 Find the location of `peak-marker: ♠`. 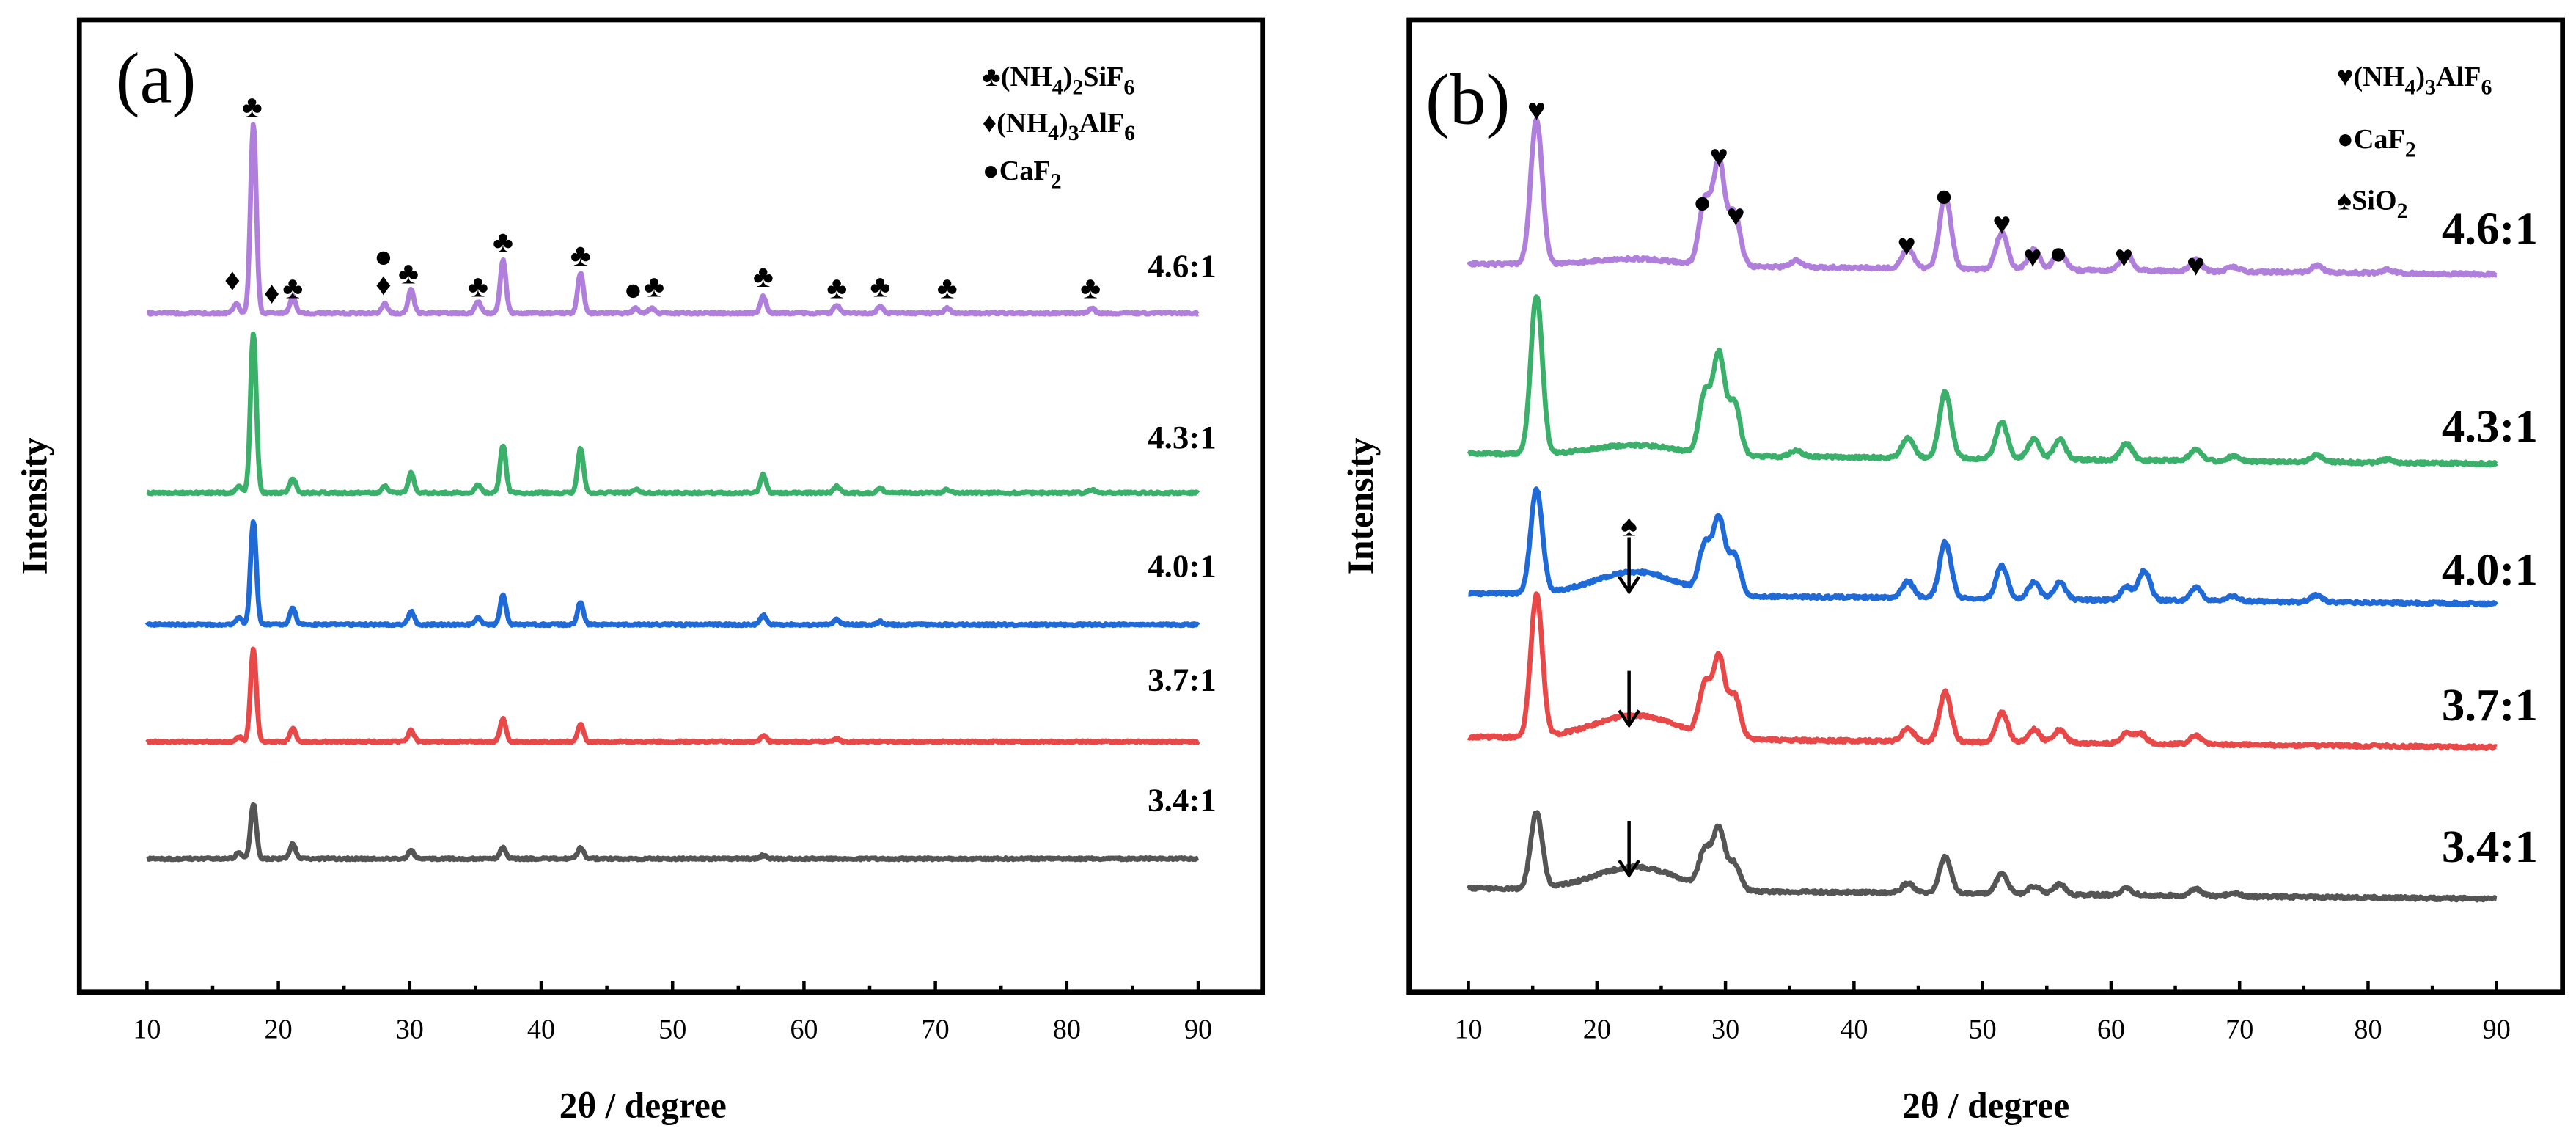

peak-marker: ♠ is located at coordinates (1629, 525).